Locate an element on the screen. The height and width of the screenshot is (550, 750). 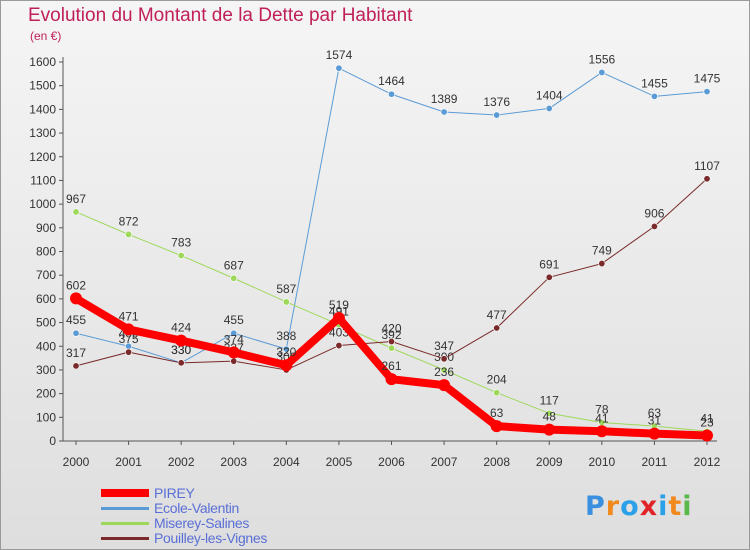
data-label-ecole-valentin: 1389 is located at coordinates (444, 99).